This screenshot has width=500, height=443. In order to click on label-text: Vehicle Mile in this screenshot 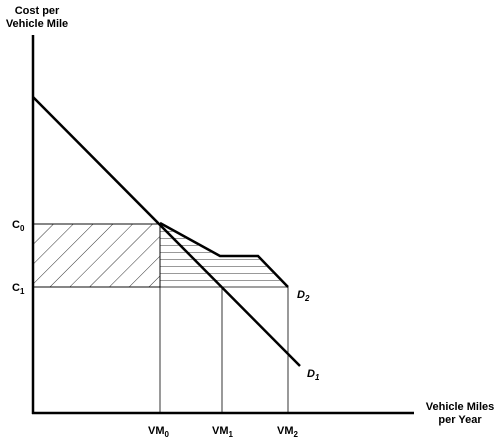, I will do `click(37, 24)`.